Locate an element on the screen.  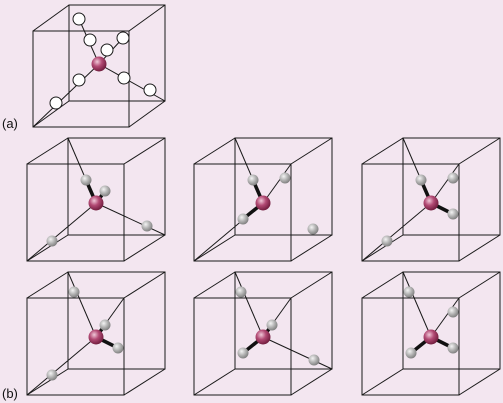
panel-a is located at coordinates (99, 66).